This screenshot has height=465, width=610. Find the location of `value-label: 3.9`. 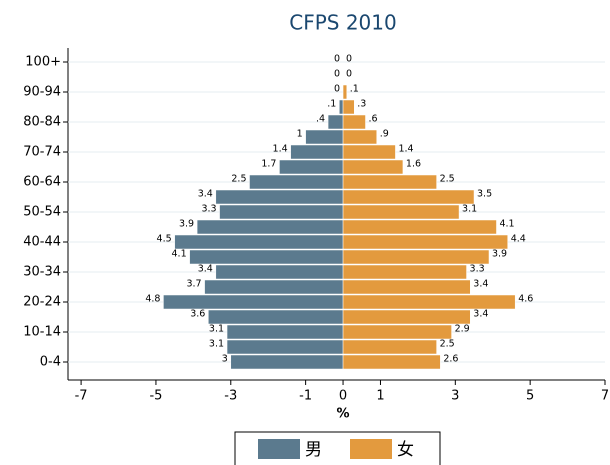

value-label: 3.9 is located at coordinates (186, 224).